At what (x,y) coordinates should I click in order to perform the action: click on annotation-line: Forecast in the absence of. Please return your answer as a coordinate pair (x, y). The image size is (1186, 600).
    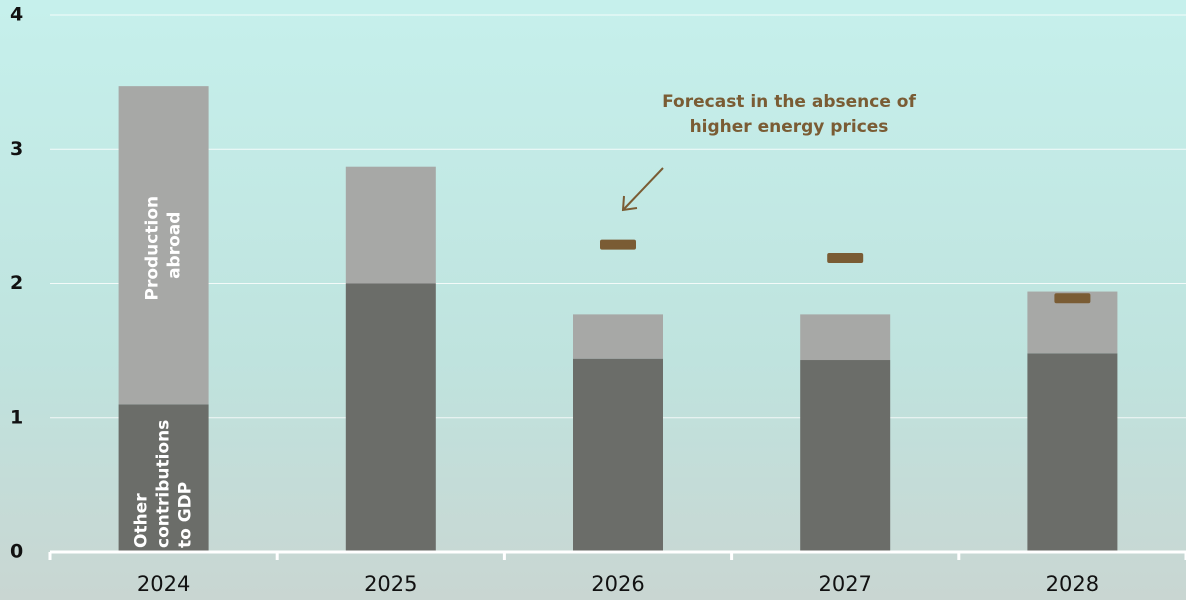
    Looking at the image, I should click on (789, 102).